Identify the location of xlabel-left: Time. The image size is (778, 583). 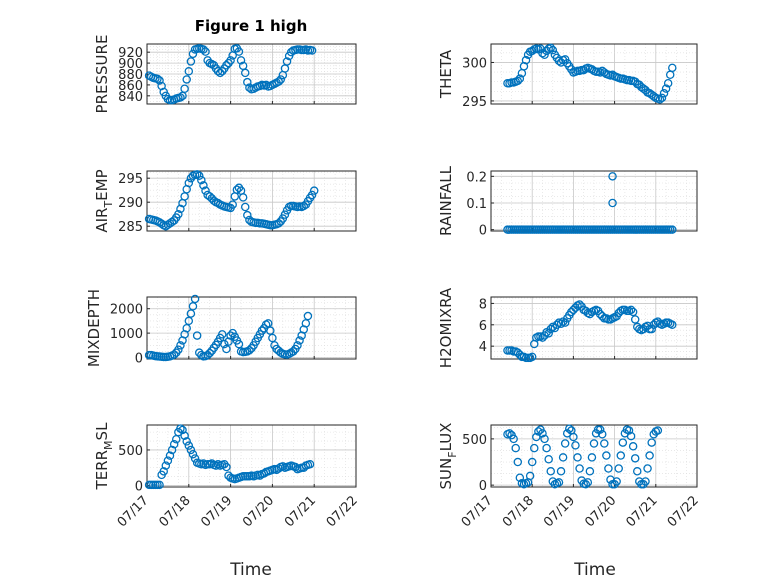
(250, 570).